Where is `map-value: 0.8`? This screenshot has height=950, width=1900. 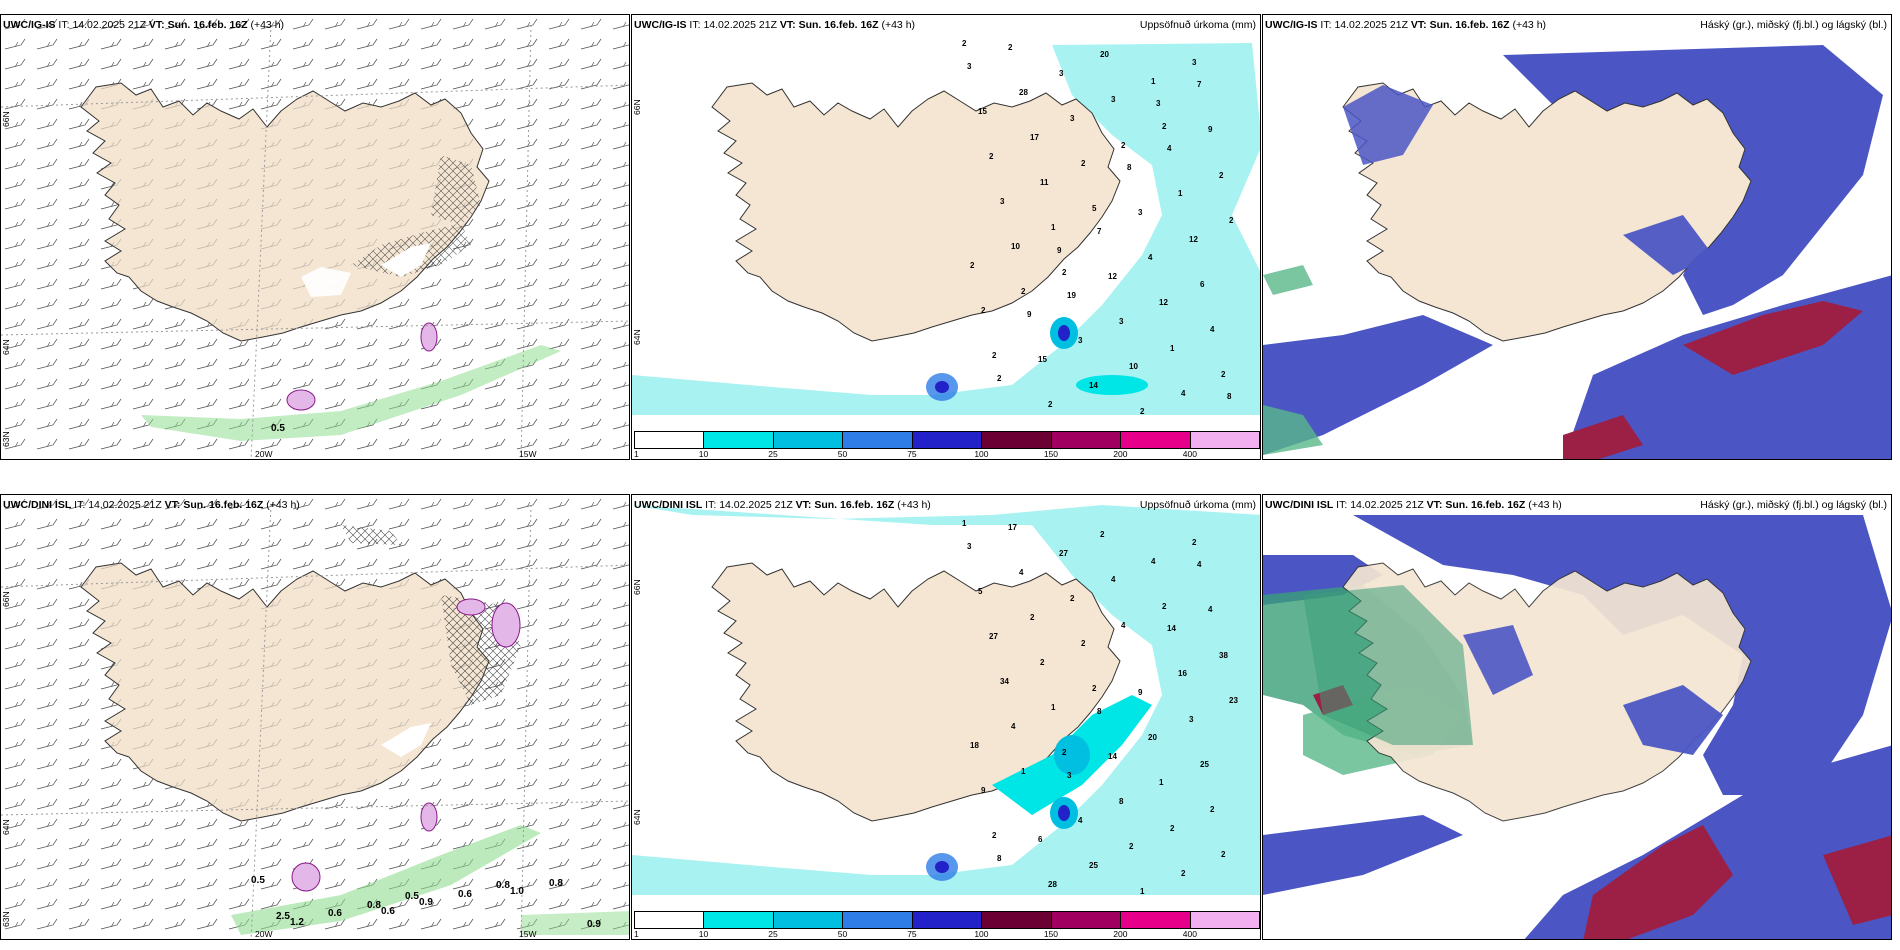
map-value: 0.8 is located at coordinates (374, 905).